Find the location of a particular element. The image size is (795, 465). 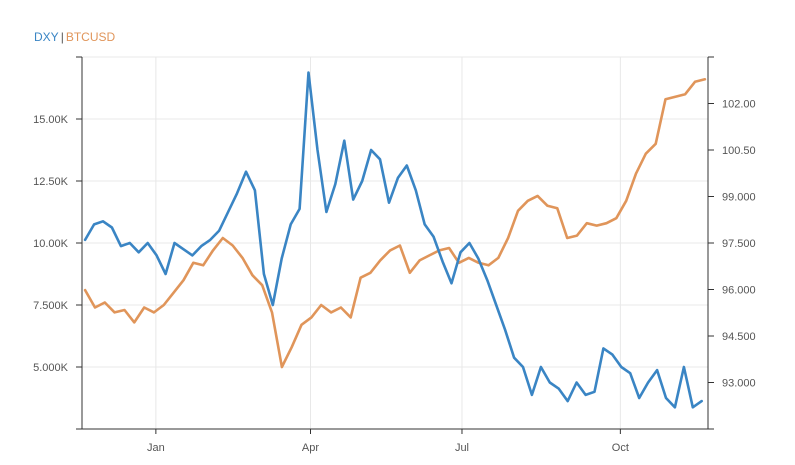

x-tick-label: Jul is located at coordinates (462, 448).